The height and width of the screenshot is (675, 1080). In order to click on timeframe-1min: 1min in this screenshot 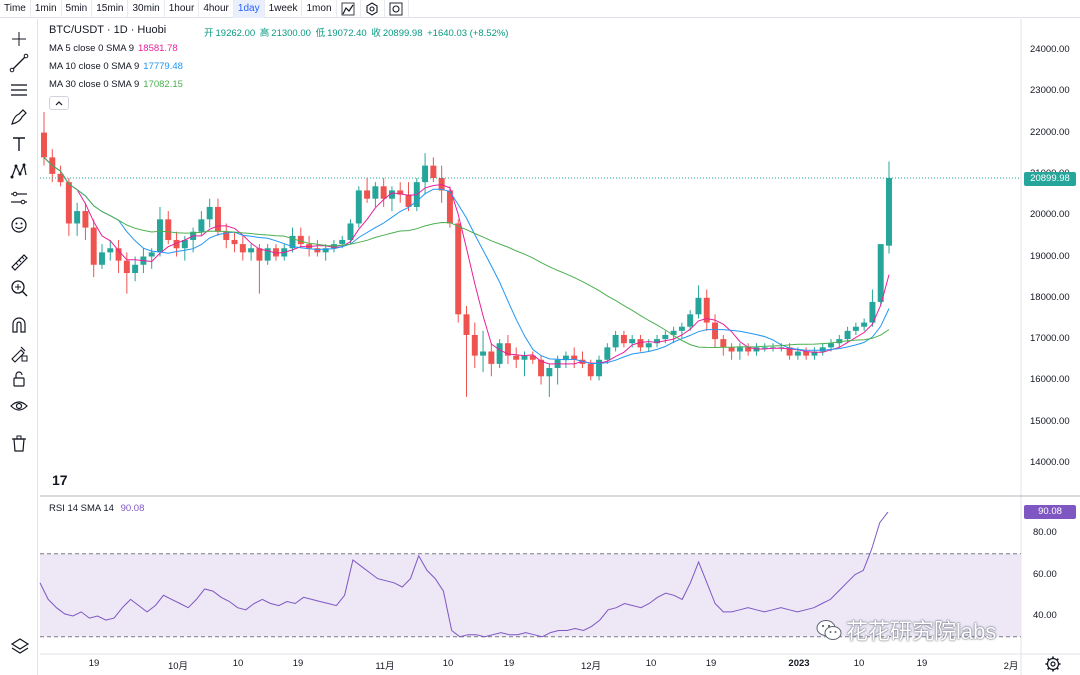, I will do `click(46, 9)`.